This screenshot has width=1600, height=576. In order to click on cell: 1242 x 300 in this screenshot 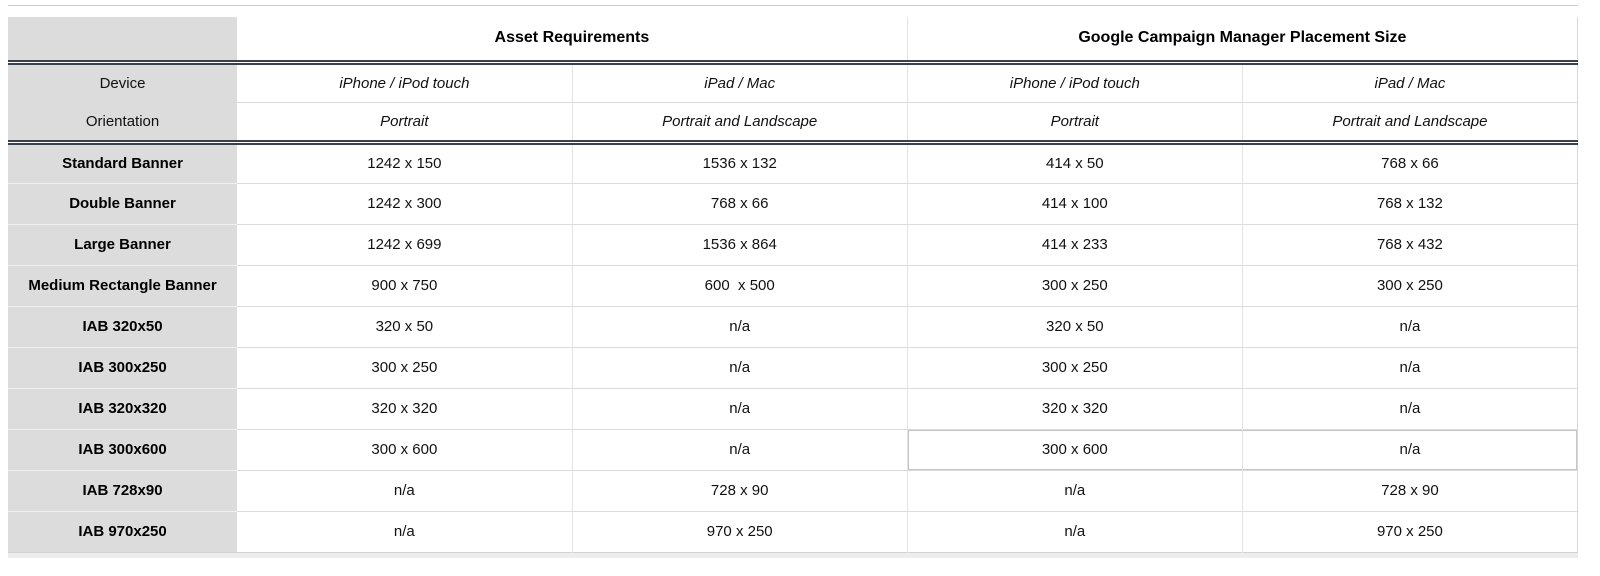, I will do `click(404, 203)`.